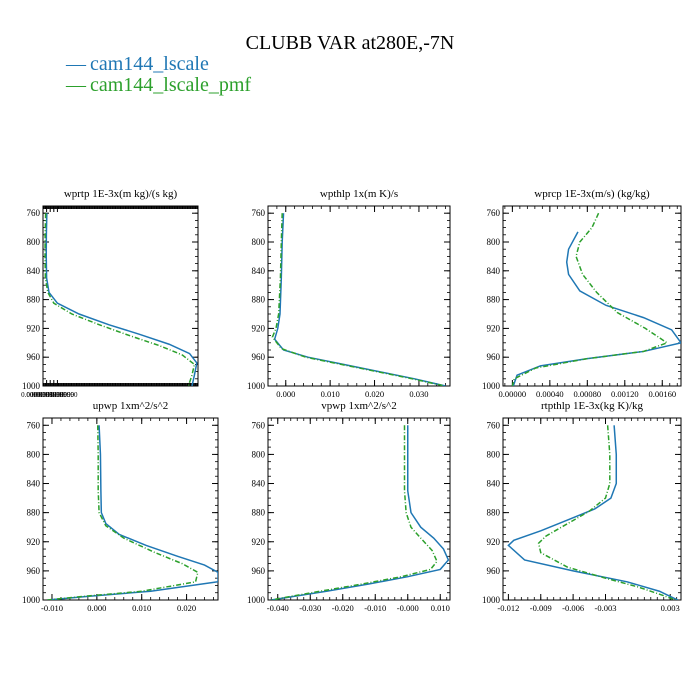  I want to click on legend-label: cam144_lscale, so click(149, 64).